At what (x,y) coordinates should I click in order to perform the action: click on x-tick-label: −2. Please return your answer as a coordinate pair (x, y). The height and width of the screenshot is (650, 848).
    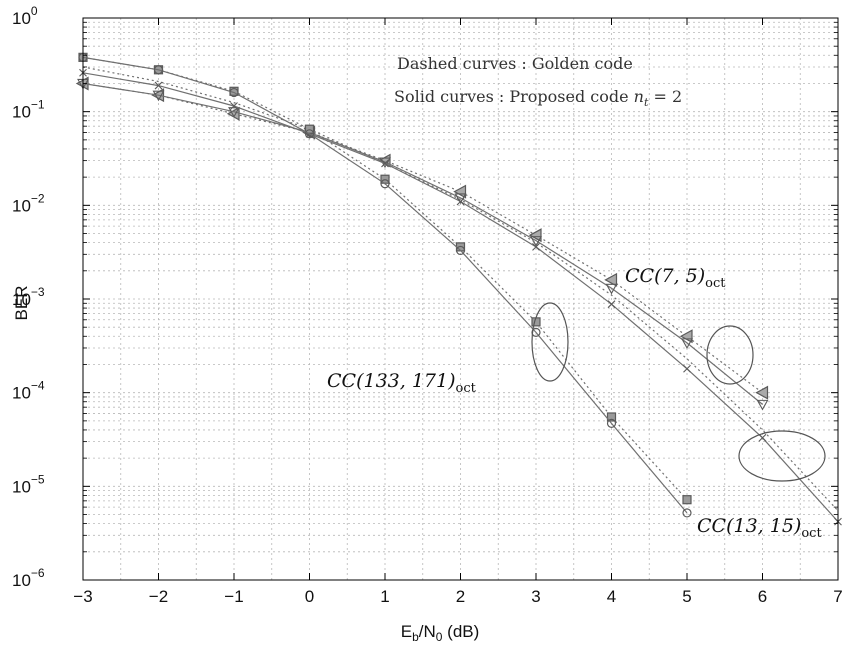
    Looking at the image, I should click on (158, 596).